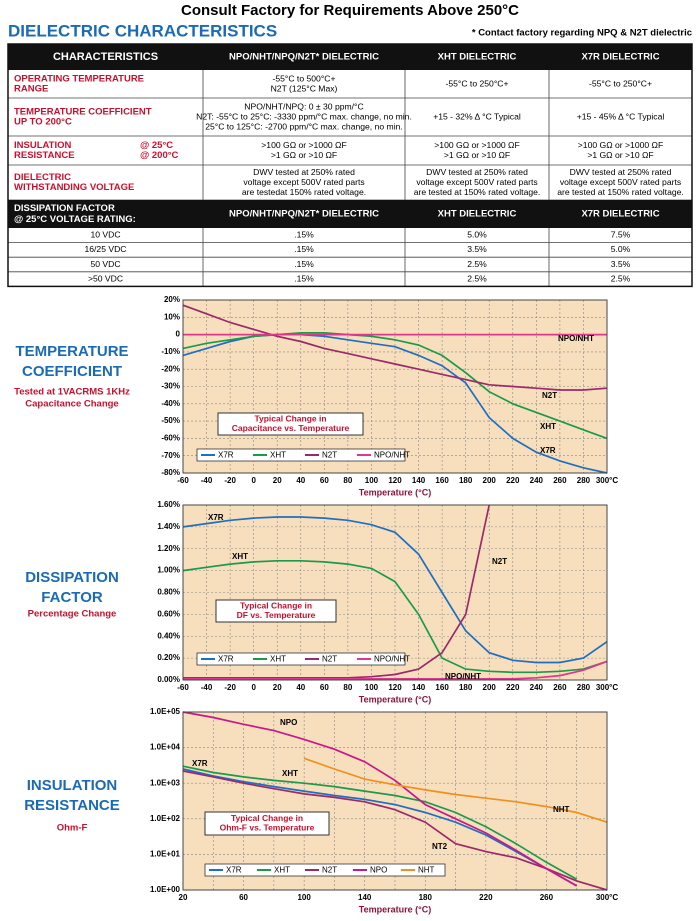 This screenshot has height=921, width=700. What do you see at coordinates (168, 635) in the screenshot?
I see `y-tick-label: 0.40%` at bounding box center [168, 635].